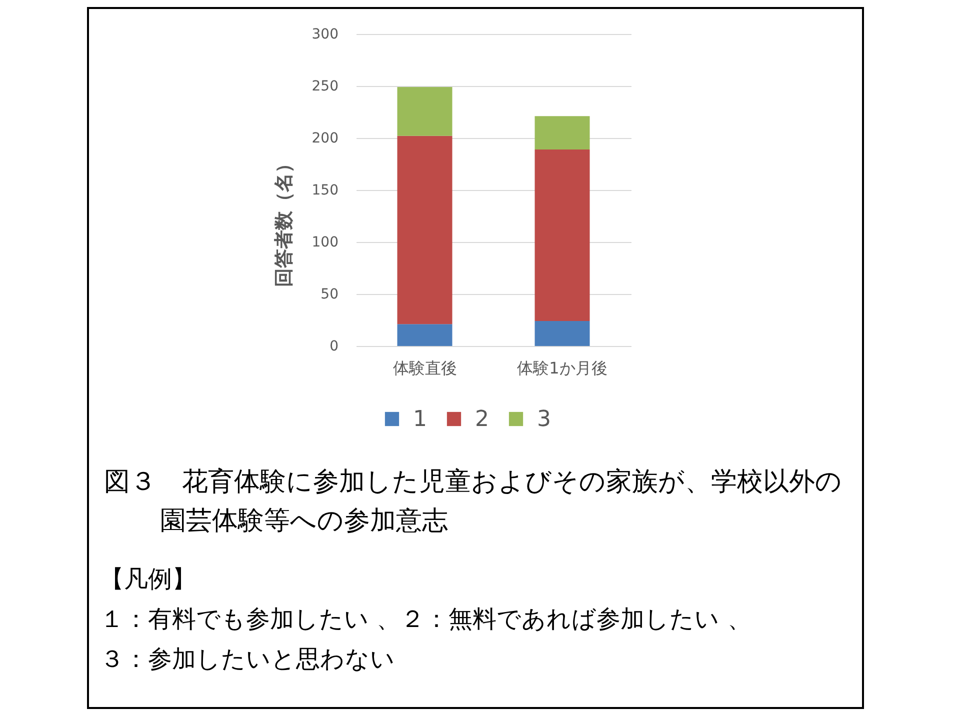 Image resolution: width=960 pixels, height=720 pixels. I want to click on y-tick-label: 250, so click(325, 86).